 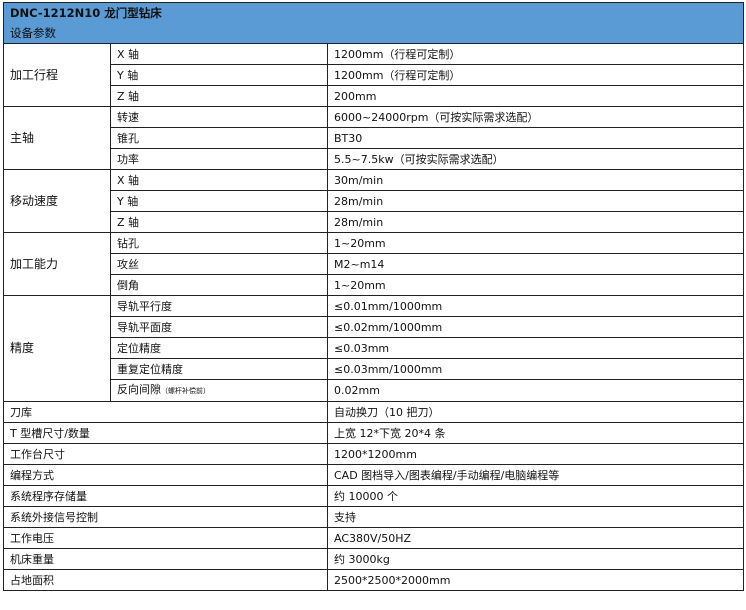 I want to click on table-row: Y 轴 28m/min, so click(x=374, y=201).